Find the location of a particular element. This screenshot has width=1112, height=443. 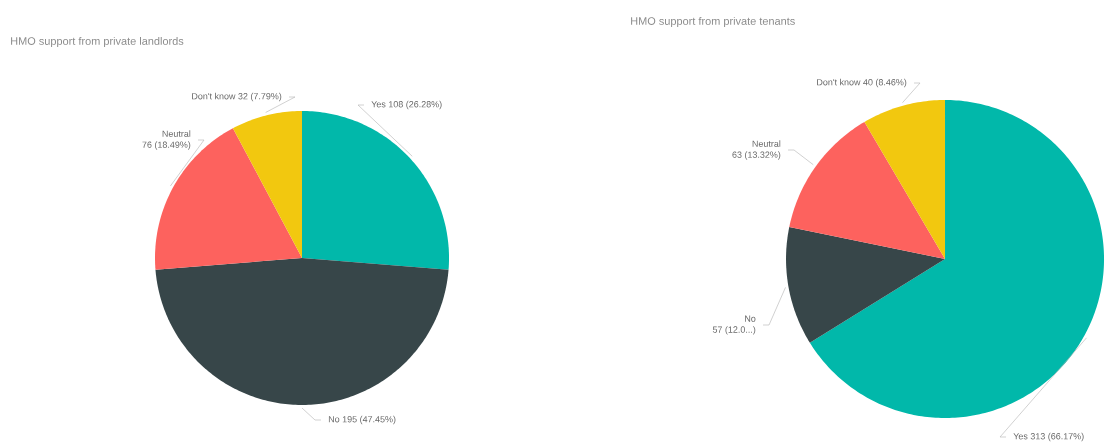

chart-title: HMO support from private tenants is located at coordinates (713, 22).